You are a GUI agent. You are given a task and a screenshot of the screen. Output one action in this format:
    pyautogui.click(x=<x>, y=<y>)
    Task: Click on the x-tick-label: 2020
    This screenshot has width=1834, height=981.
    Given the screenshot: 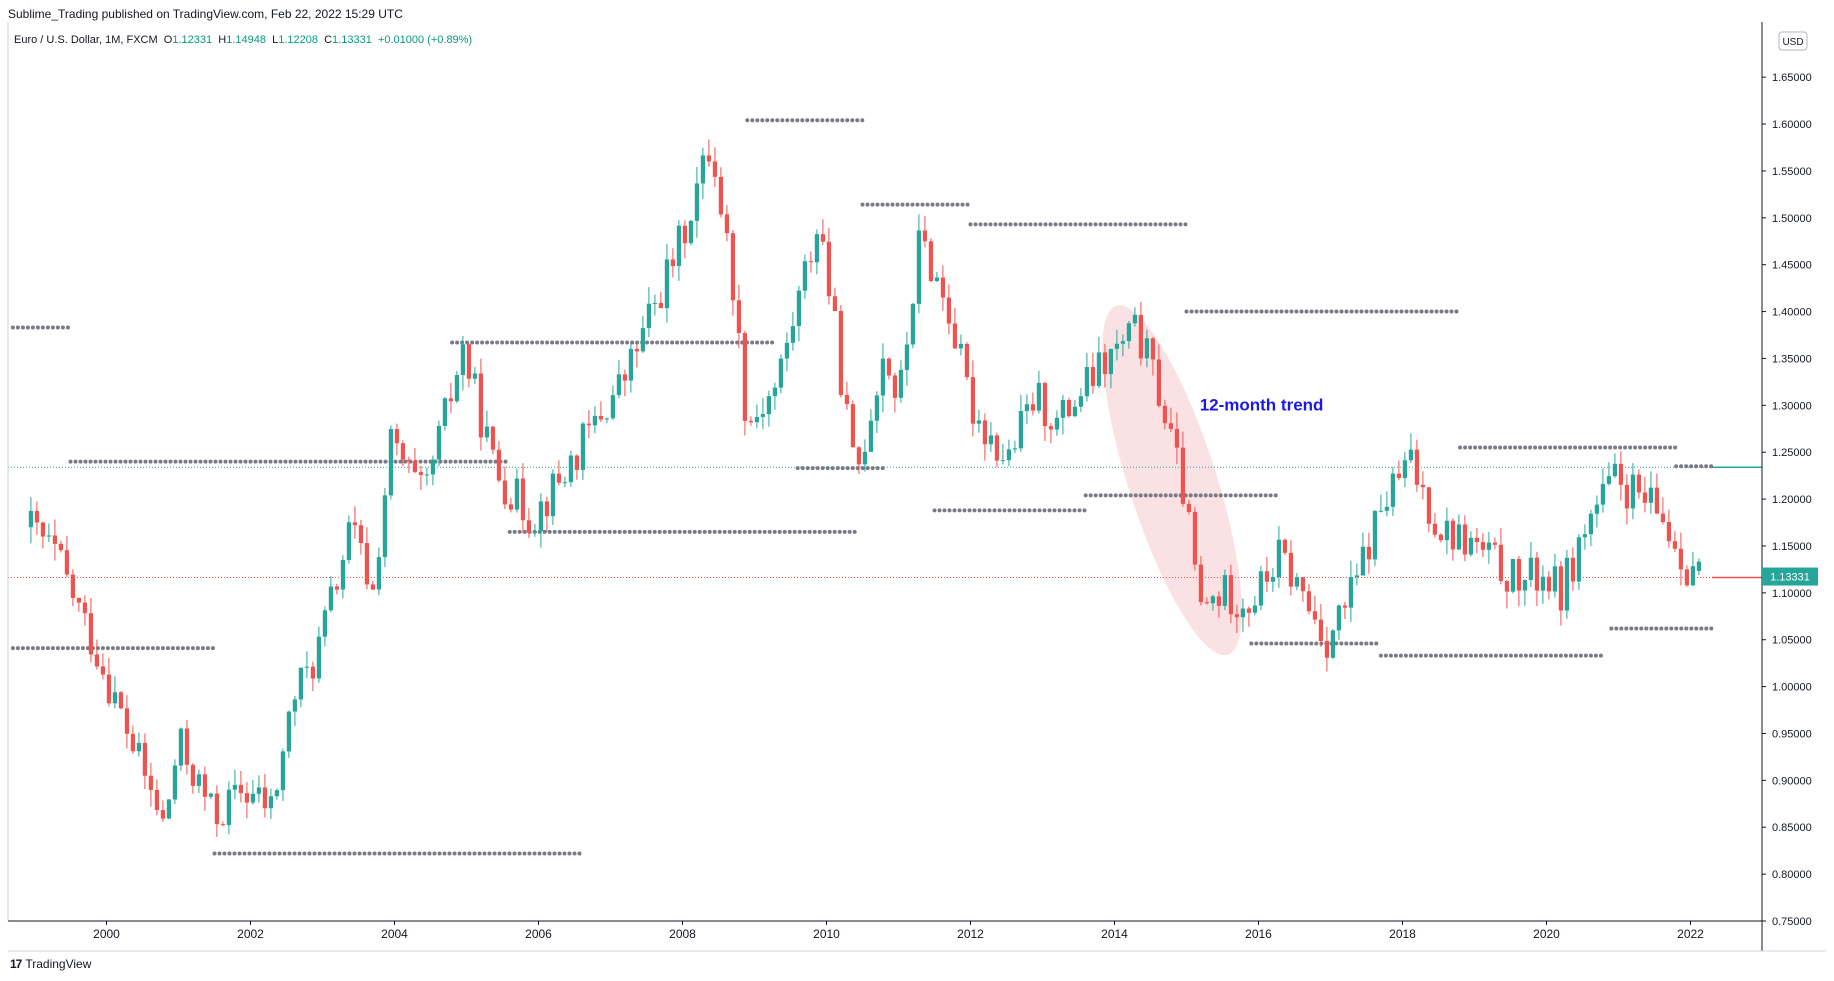 What is the action you would take?
    pyautogui.click(x=1546, y=934)
    